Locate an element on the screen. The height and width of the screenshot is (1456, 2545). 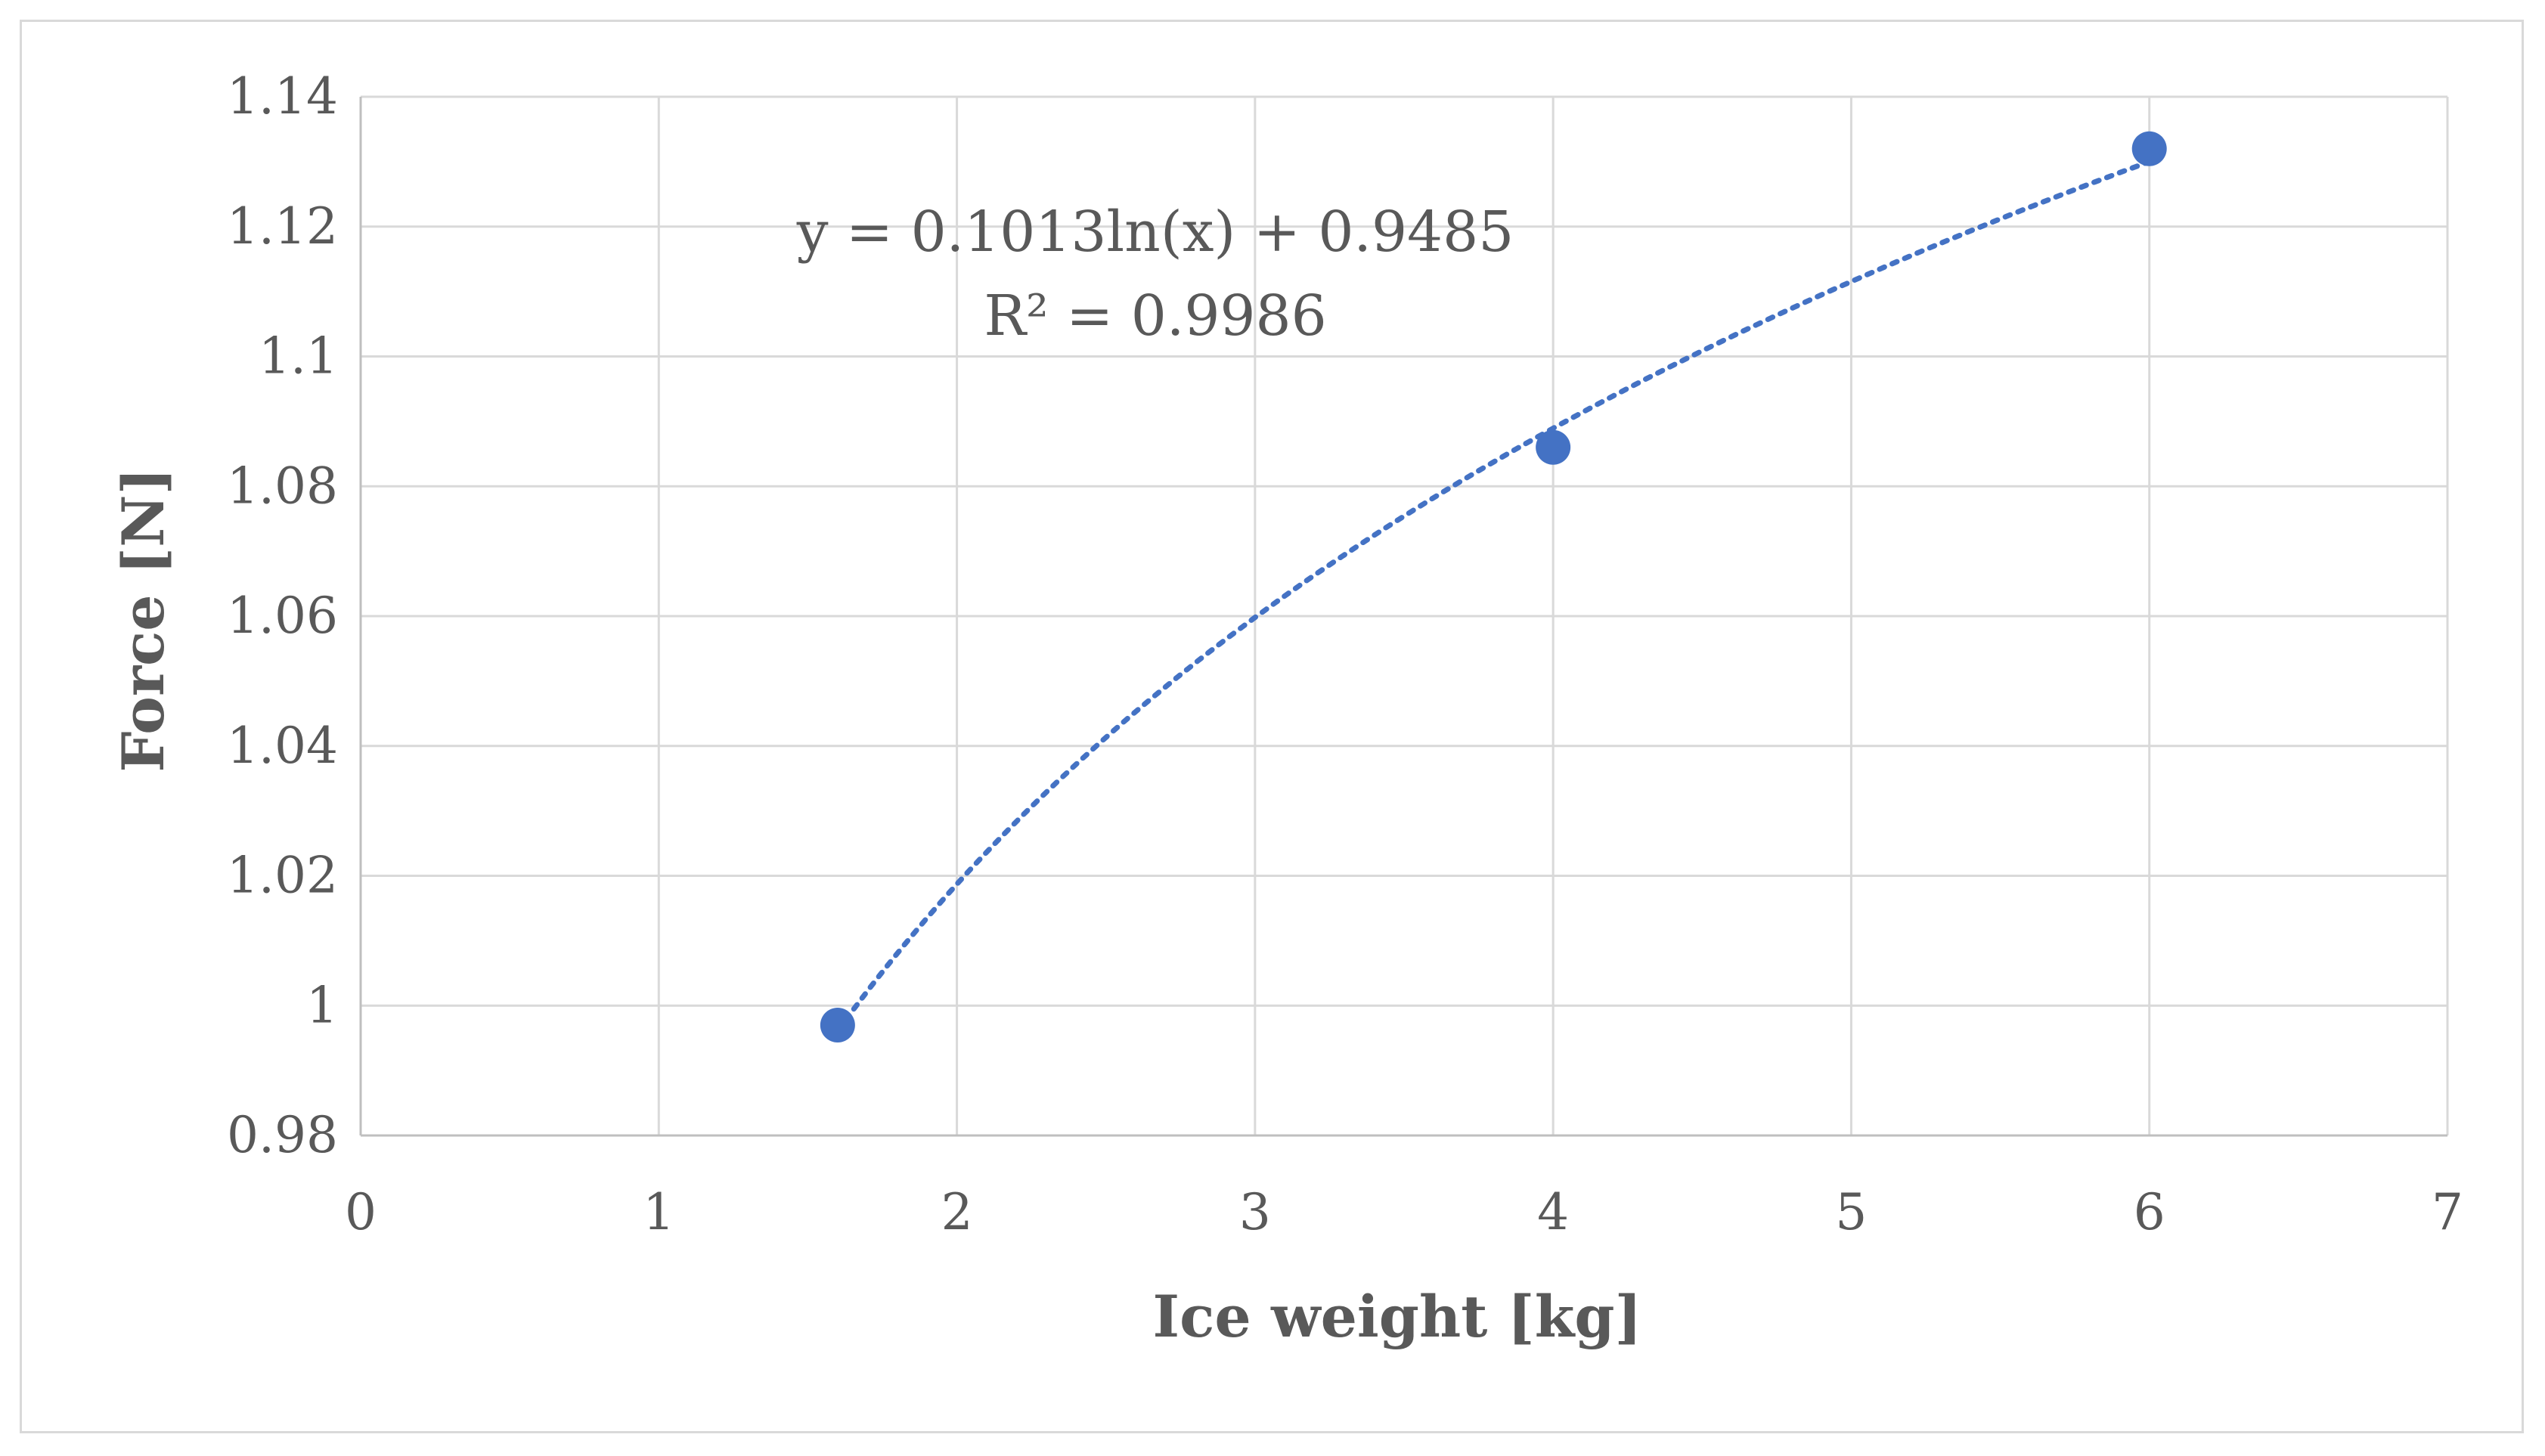
x-tick-label: 1 is located at coordinates (659, 1212).